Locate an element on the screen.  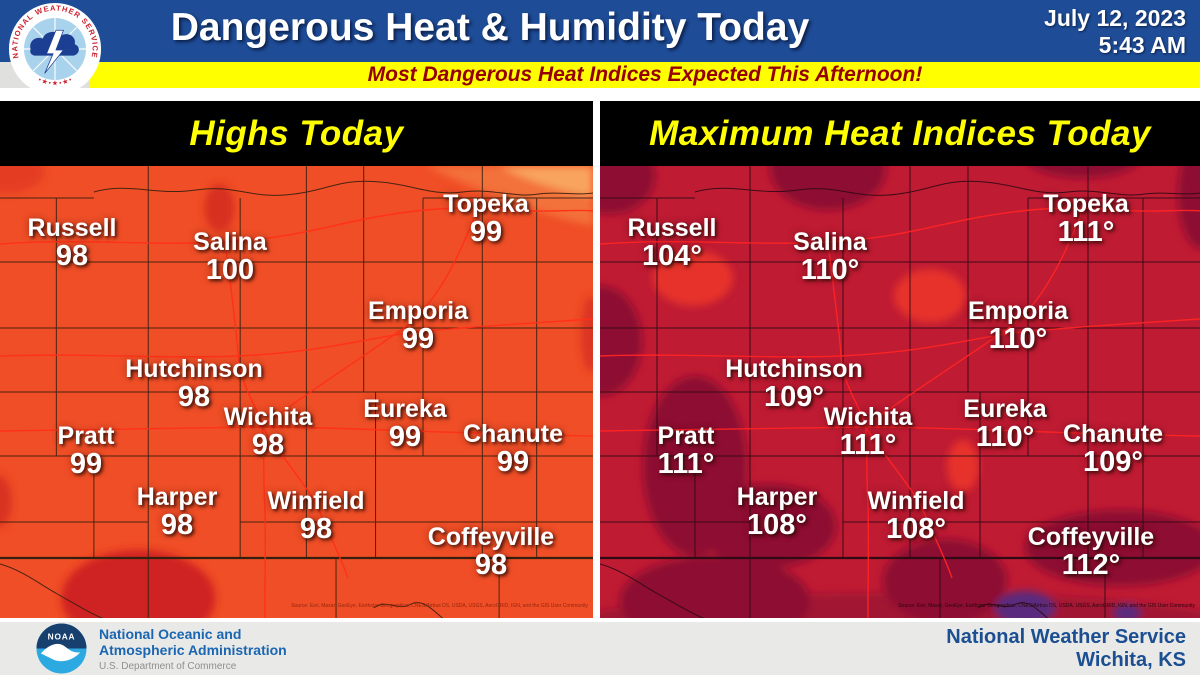
city-label-winfield: Winfield 98 is located at coordinates (316, 516).